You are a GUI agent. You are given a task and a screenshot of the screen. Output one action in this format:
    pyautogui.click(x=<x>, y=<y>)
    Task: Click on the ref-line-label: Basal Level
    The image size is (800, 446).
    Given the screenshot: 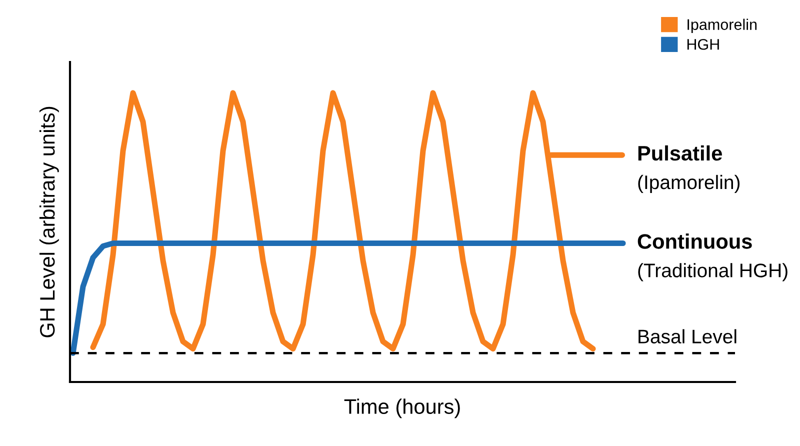 What is the action you would take?
    pyautogui.click(x=687, y=336)
    